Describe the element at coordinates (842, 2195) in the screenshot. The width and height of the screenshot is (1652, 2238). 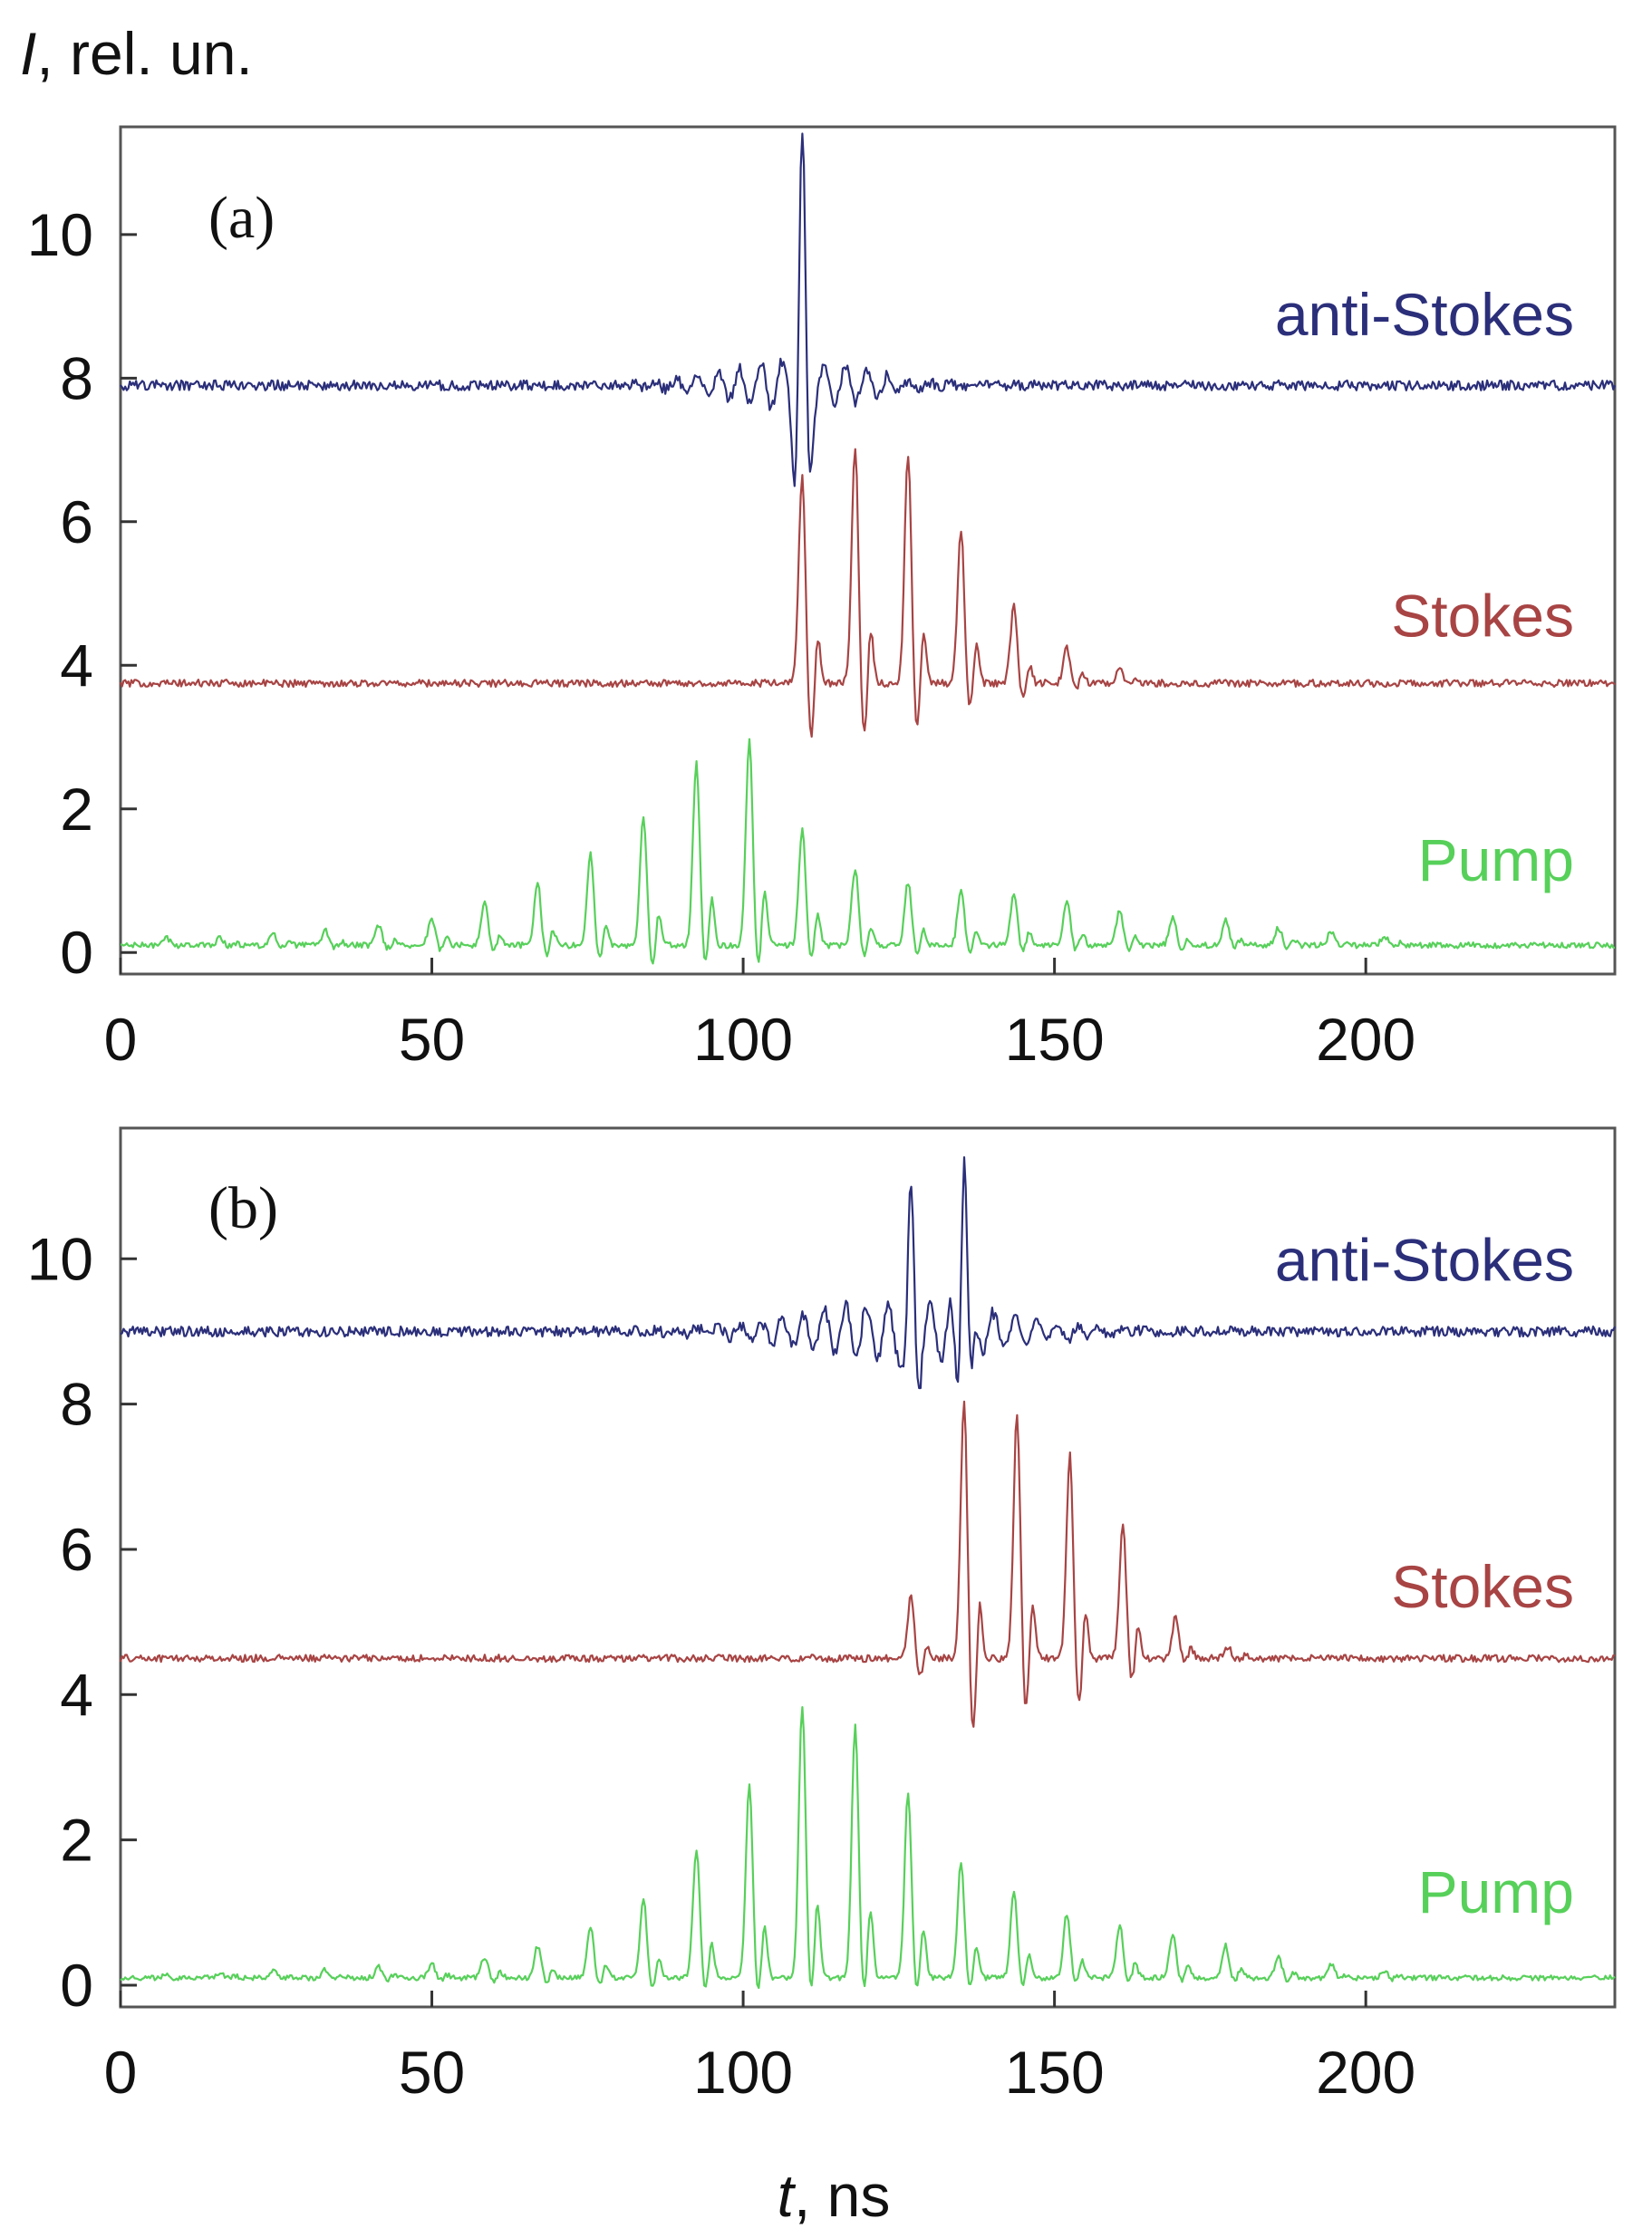
I see `x-axis-title-unit: , ns` at that location.